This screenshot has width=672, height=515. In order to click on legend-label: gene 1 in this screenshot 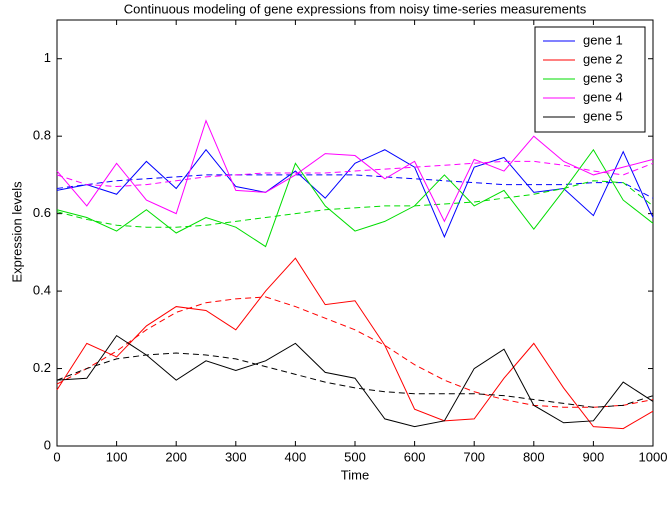, I will do `click(603, 39)`.